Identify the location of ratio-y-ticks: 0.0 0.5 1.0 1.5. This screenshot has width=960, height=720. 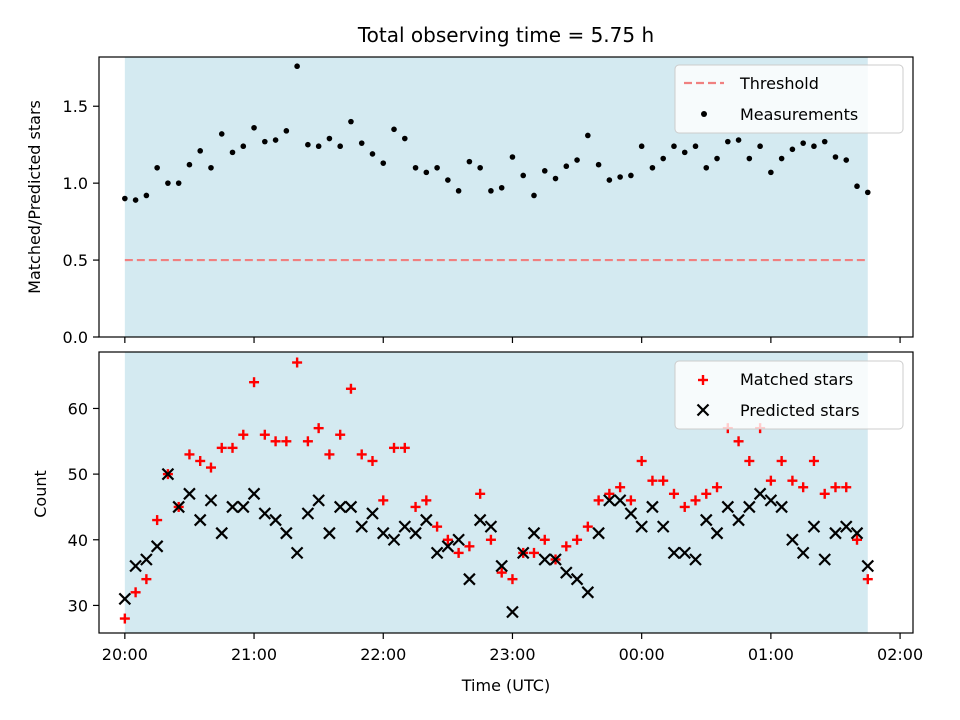
(81, 222).